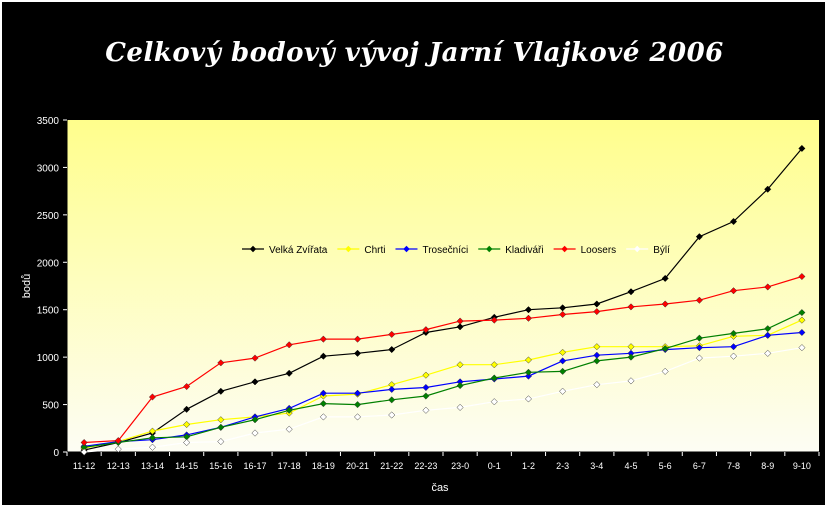 This screenshot has height=509, width=829. I want to click on y-axis-title: bodů, so click(27, 286).